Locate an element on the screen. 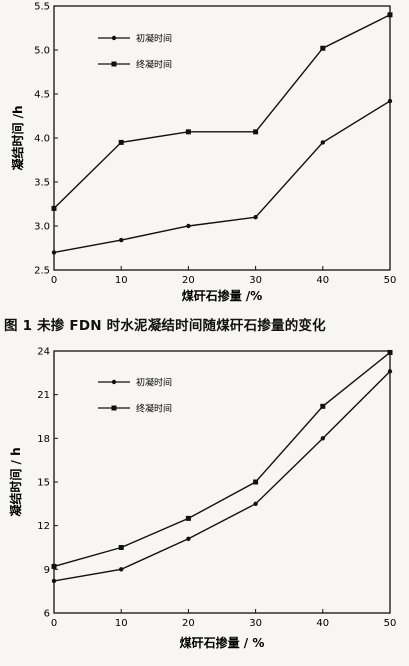  y-tick-label: 4.5 is located at coordinates (42, 95).